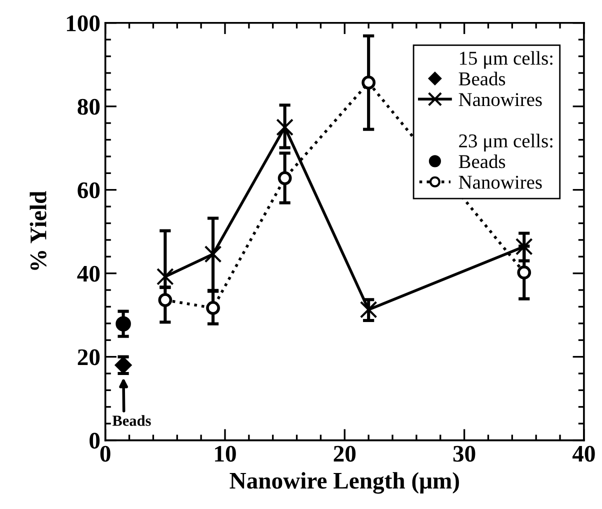 This screenshot has height=509, width=602. What do you see at coordinates (345, 454) in the screenshot?
I see `x-tick-label: 20` at bounding box center [345, 454].